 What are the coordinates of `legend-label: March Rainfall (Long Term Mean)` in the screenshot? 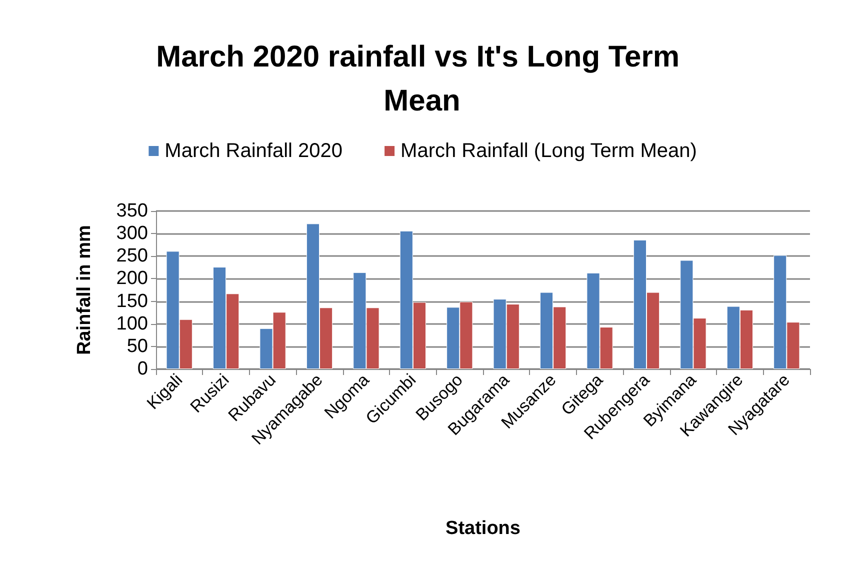 It's located at (548, 151).